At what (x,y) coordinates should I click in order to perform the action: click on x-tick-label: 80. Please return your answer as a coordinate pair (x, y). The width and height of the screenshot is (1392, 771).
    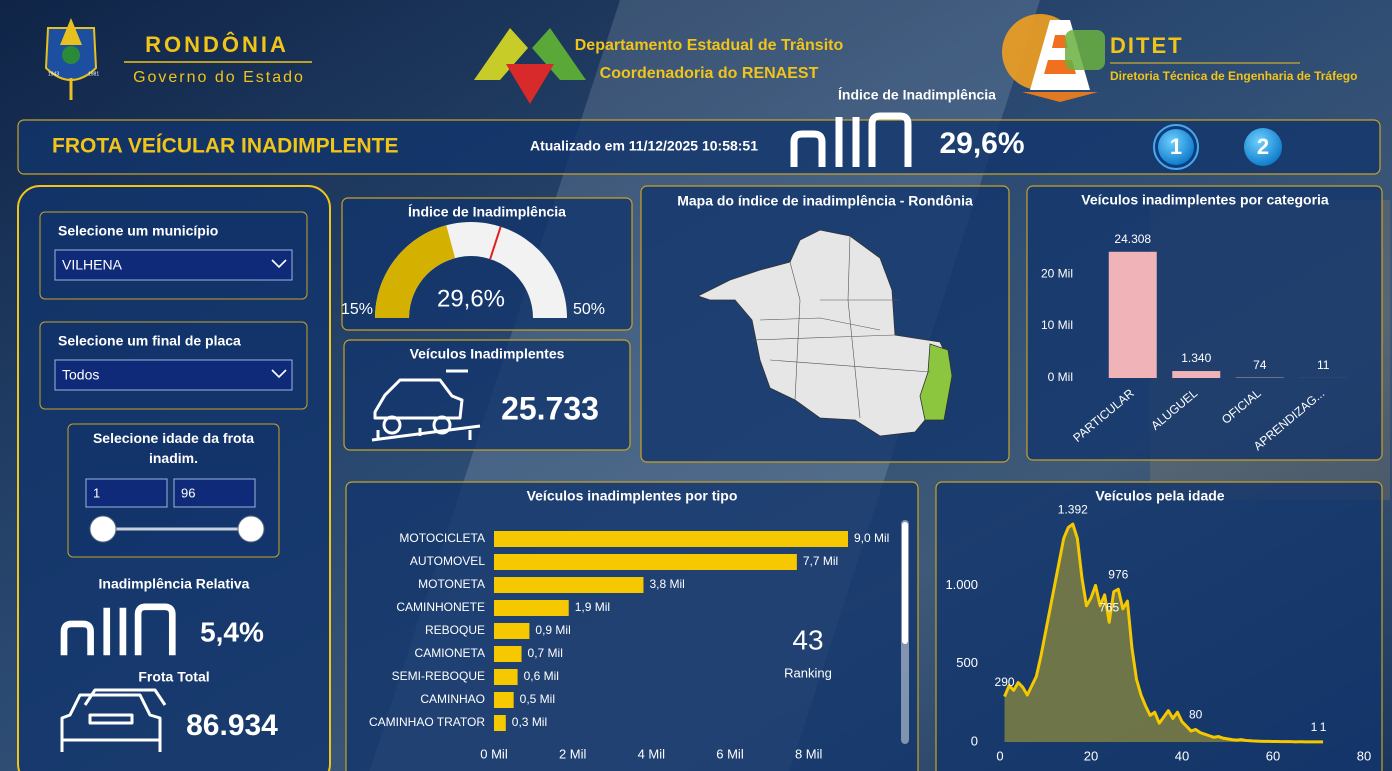
    Looking at the image, I should click on (1364, 755).